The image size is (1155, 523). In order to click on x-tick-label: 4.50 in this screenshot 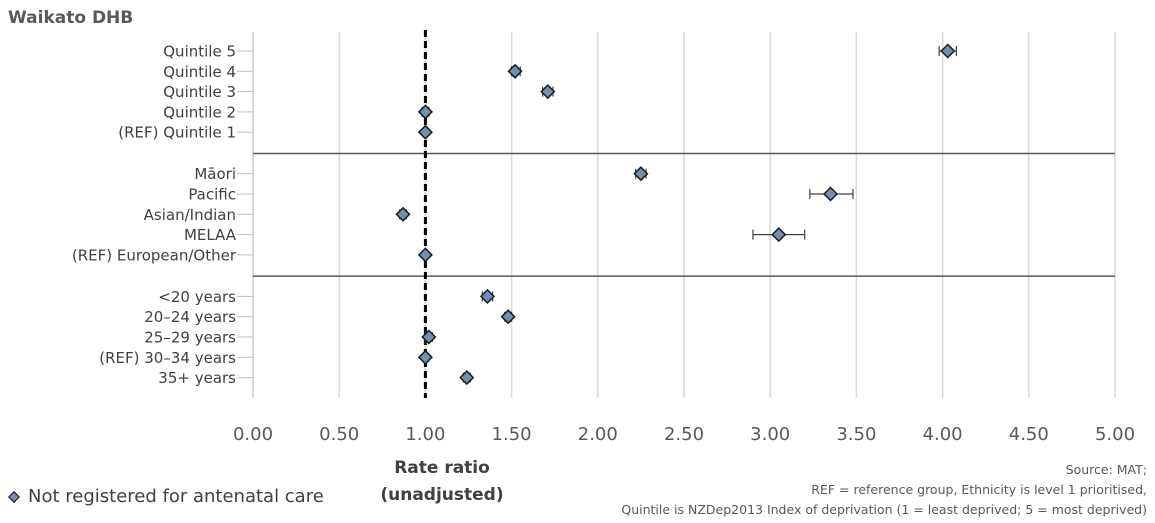, I will do `click(1029, 434)`.